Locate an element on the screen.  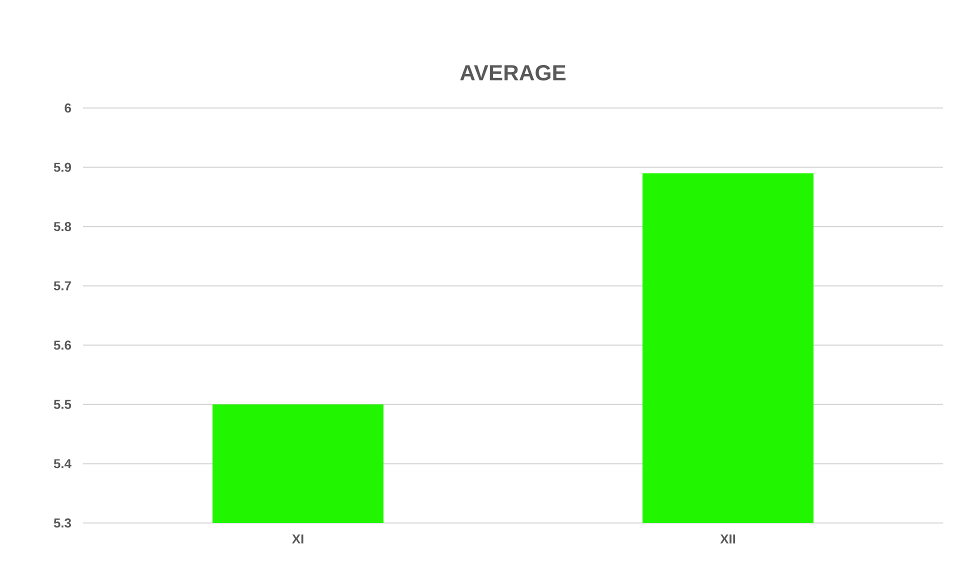
y-tick-label: 5.9 is located at coordinates (62, 167).